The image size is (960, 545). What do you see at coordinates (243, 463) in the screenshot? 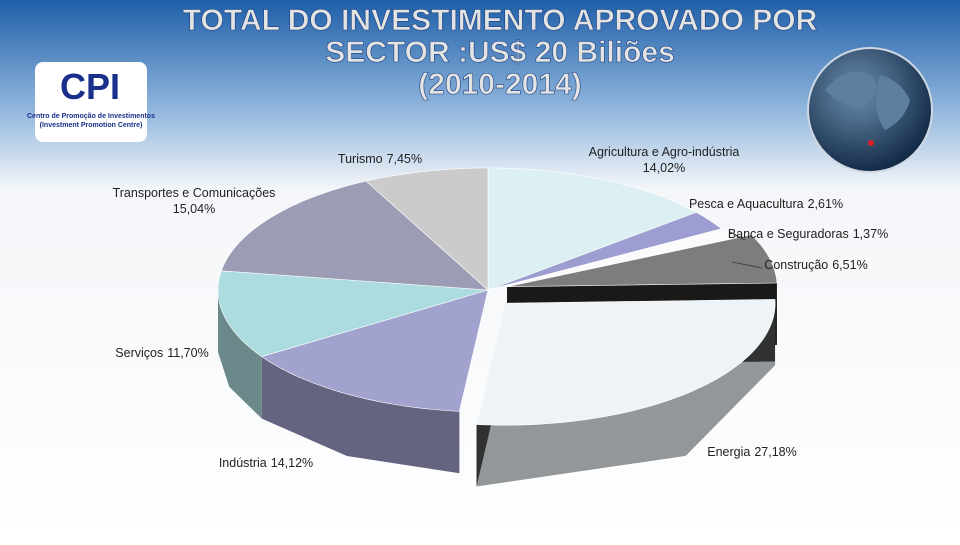
I see `category-label: Indústria` at bounding box center [243, 463].